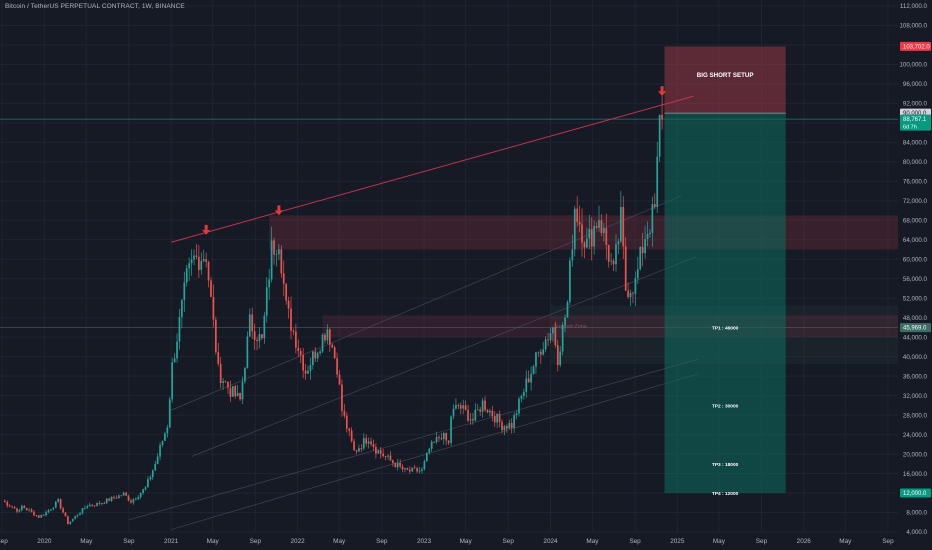 This screenshot has width=932, height=550. Describe the element at coordinates (725, 406) in the screenshot. I see `target-label: TP2 : 30000` at that location.